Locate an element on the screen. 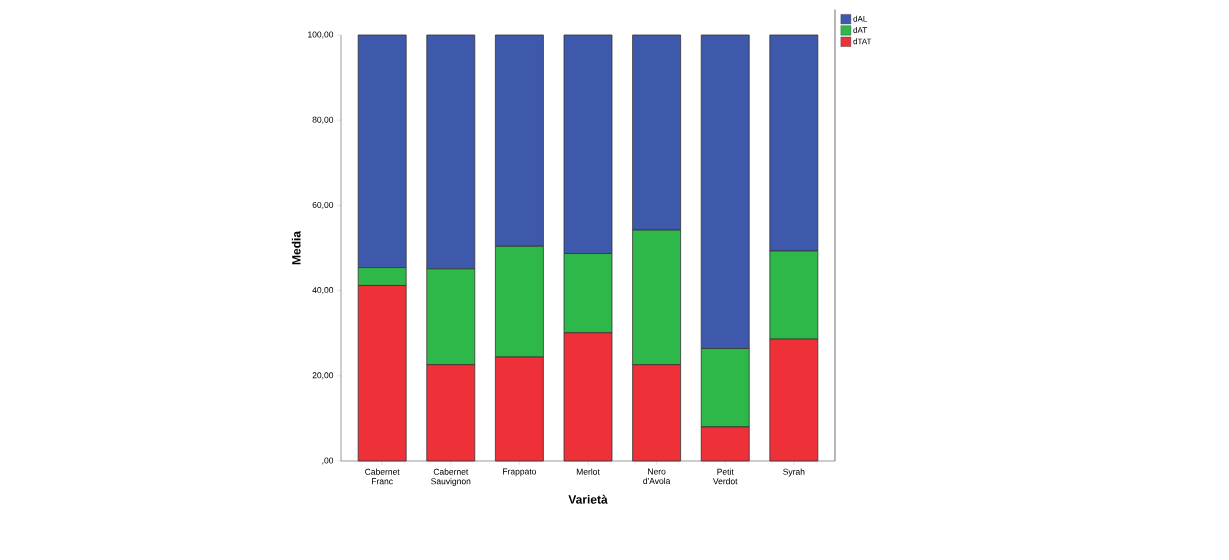 The width and height of the screenshot is (1229, 560). x-tick-label: Cabernet Sauvignon is located at coordinates (451, 477).